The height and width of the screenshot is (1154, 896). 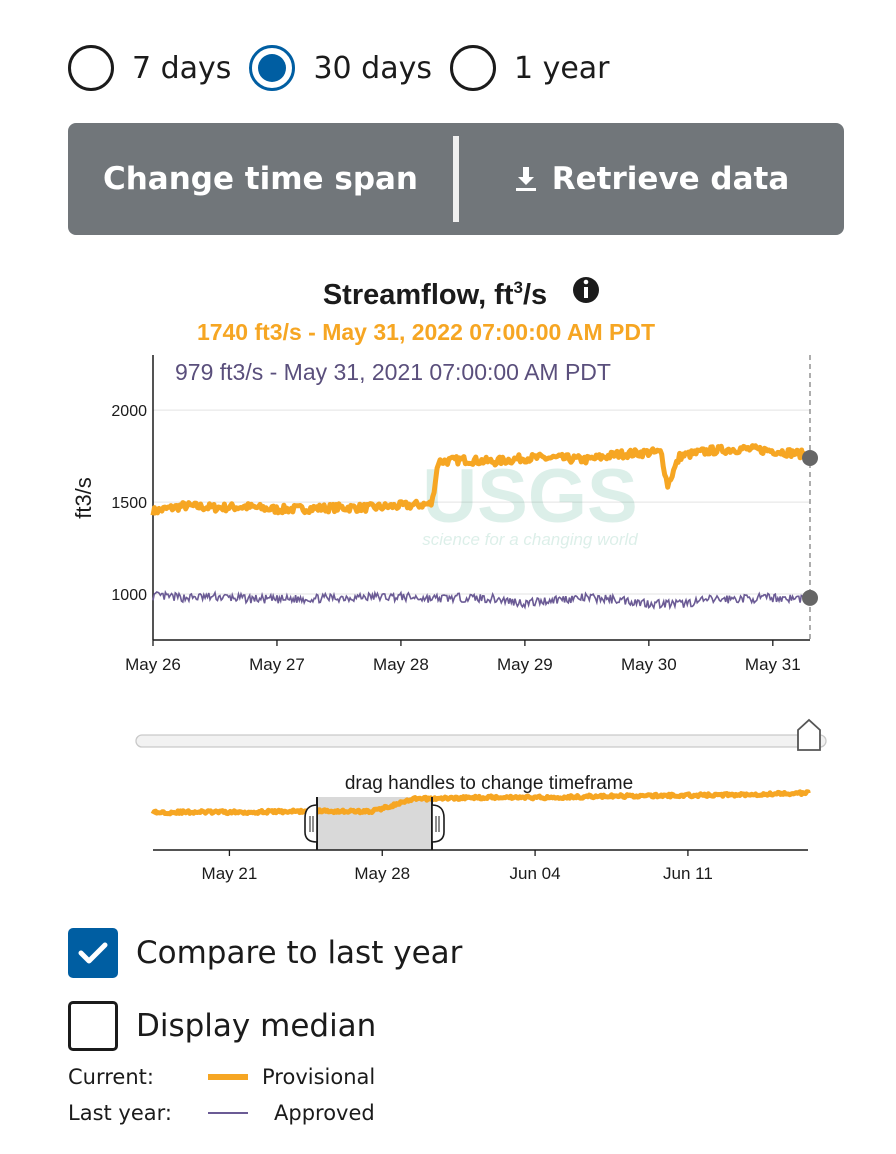 What do you see at coordinates (525, 179) in the screenshot?
I see `download-icon` at bounding box center [525, 179].